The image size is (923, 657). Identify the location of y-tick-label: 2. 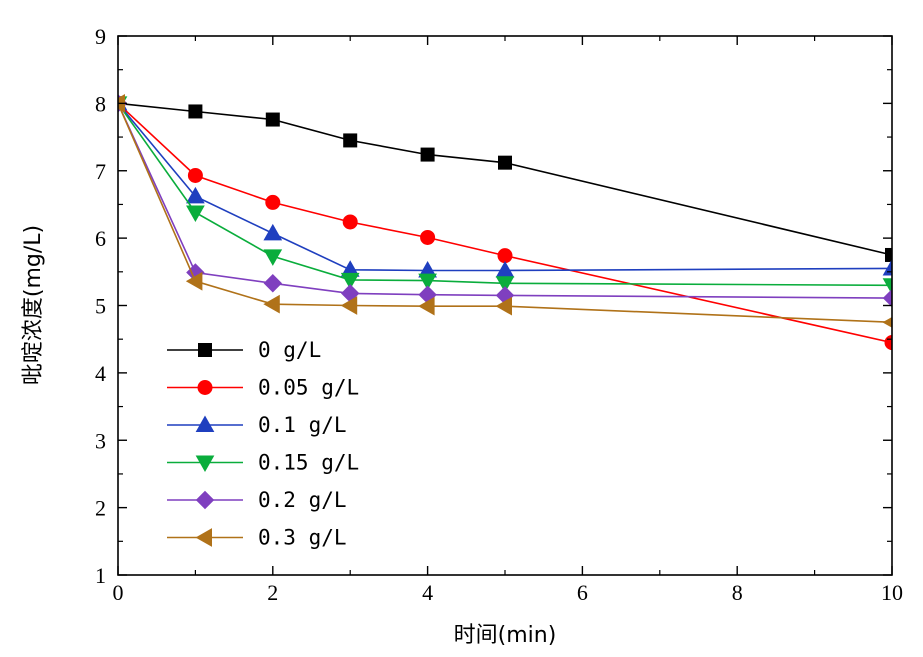
(100, 508).